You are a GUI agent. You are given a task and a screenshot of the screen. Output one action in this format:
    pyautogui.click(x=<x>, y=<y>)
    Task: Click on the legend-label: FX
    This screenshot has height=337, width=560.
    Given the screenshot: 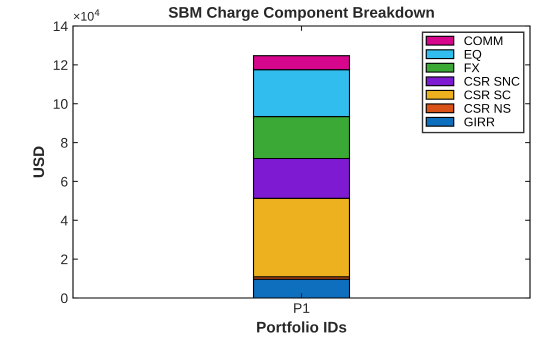 What is the action you would take?
    pyautogui.click(x=472, y=68)
    